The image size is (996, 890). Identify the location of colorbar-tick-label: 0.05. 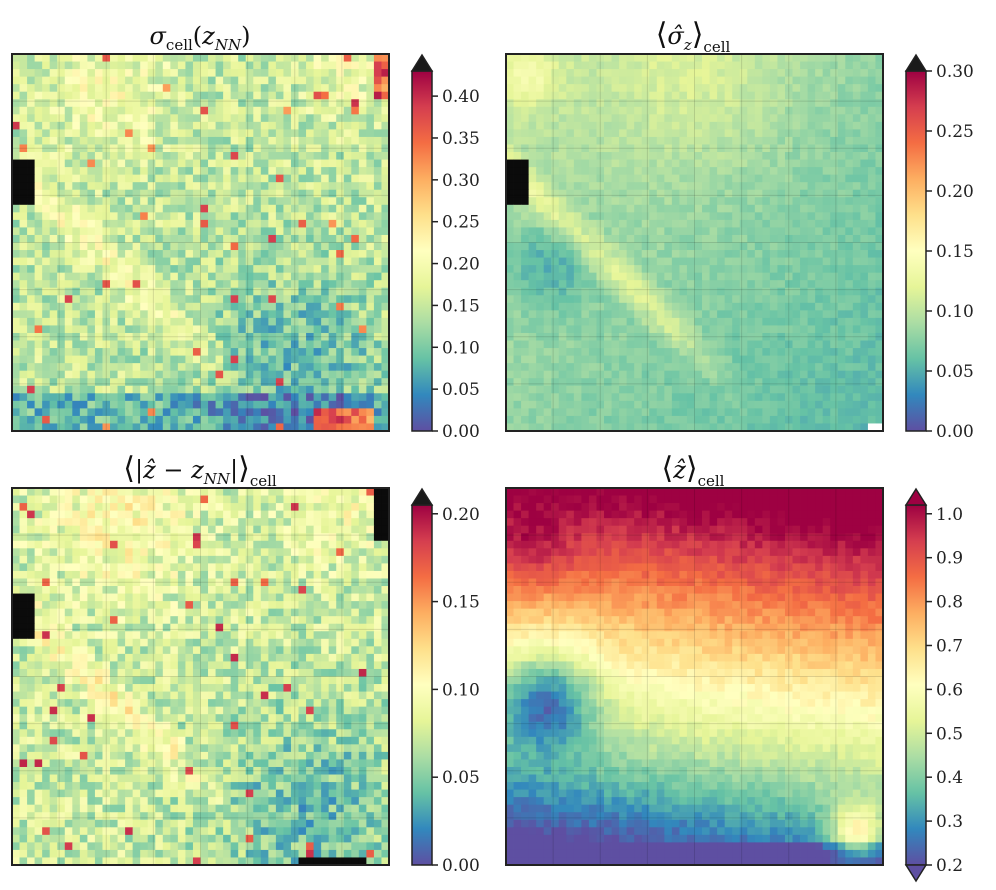
(461, 390).